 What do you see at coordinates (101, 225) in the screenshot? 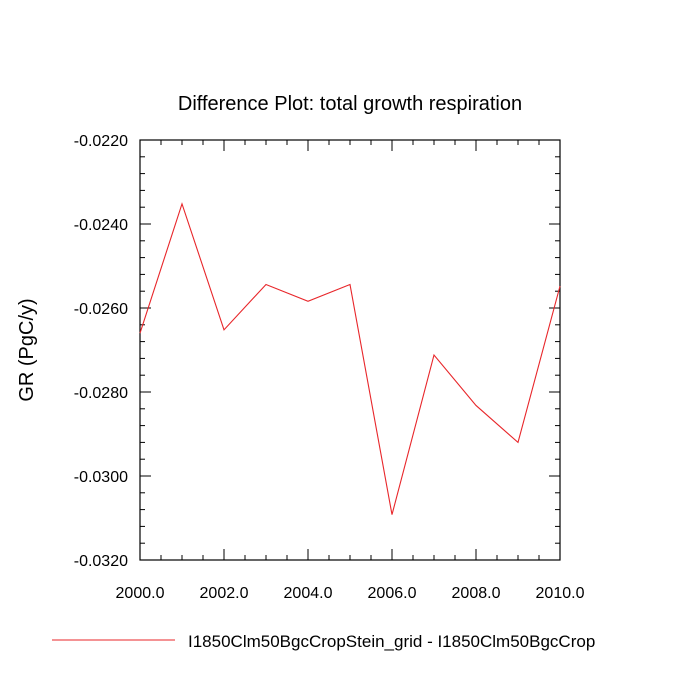
I see `y-tick-label: -0.0240` at bounding box center [101, 225].